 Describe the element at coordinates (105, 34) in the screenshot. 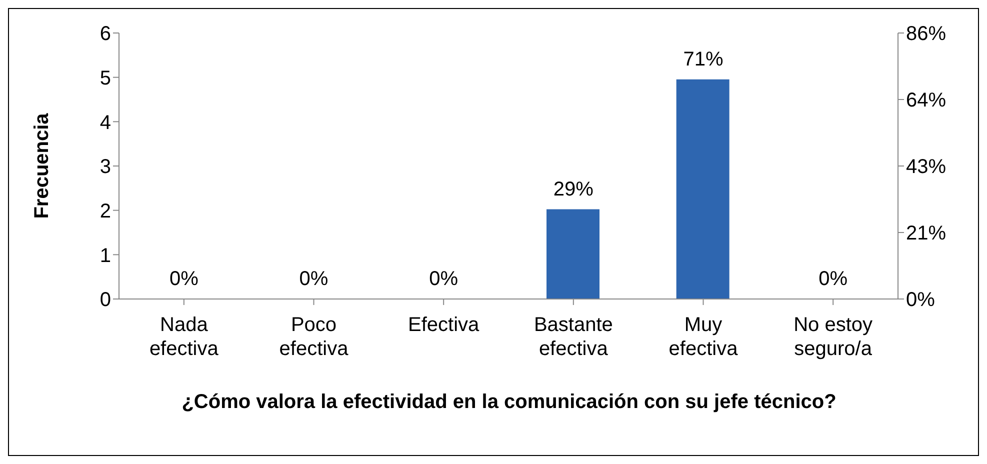

I see `y-tick-label: 6` at that location.